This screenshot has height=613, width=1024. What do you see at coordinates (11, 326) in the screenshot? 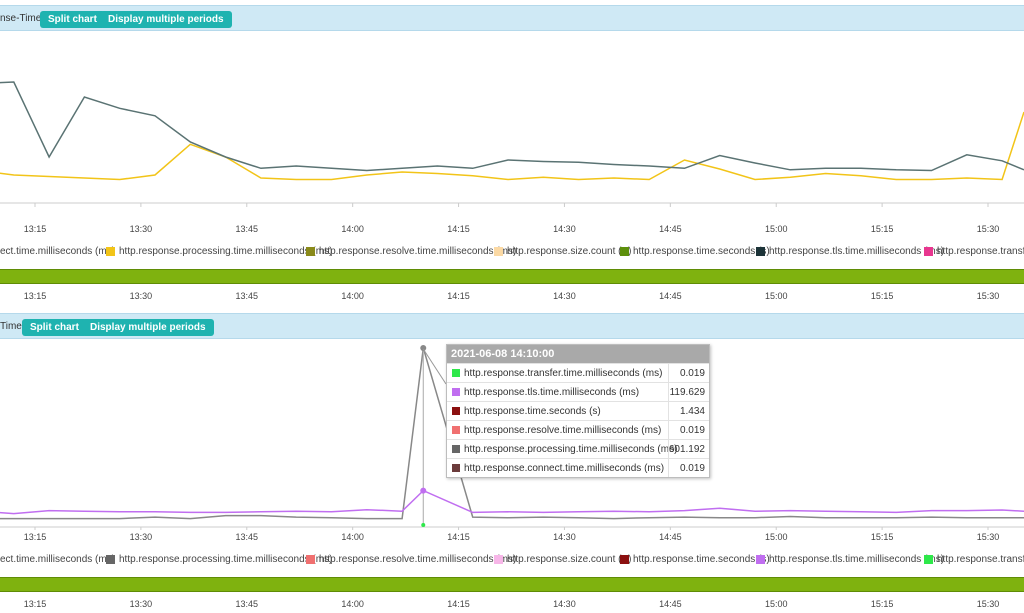
I see `chart-title: Time` at bounding box center [11, 326].